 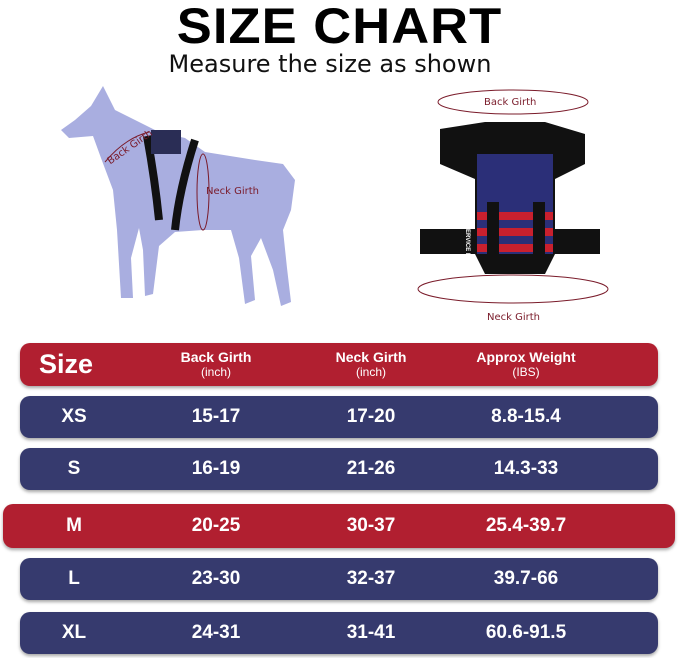 I want to click on table-row: L 23-30 32-37 39.7-66, so click(x=339, y=579).